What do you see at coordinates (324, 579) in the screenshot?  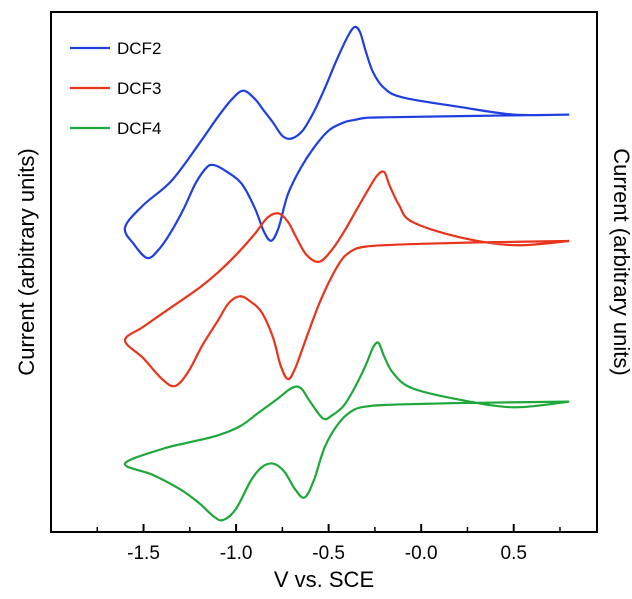 I see `x-axis-title: V vs. SCE` at bounding box center [324, 579].